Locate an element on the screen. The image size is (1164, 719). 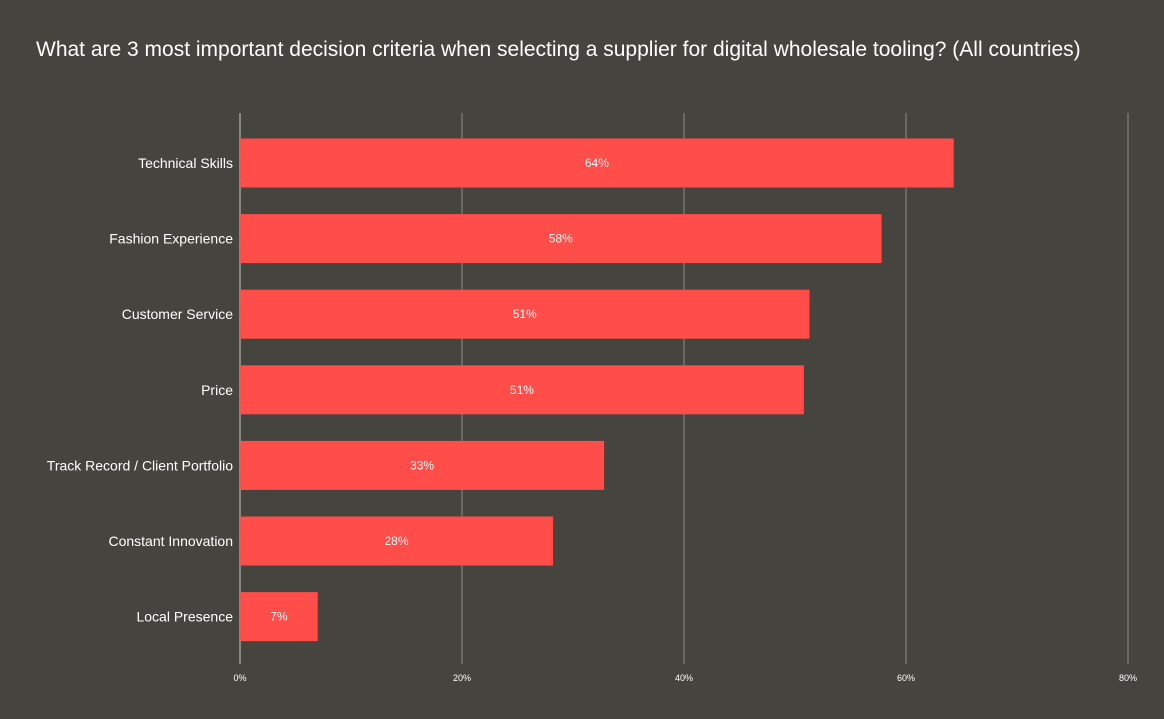
x-axis-tick-labels: 0% 20% 40% 60% 80% is located at coordinates (685, 678).